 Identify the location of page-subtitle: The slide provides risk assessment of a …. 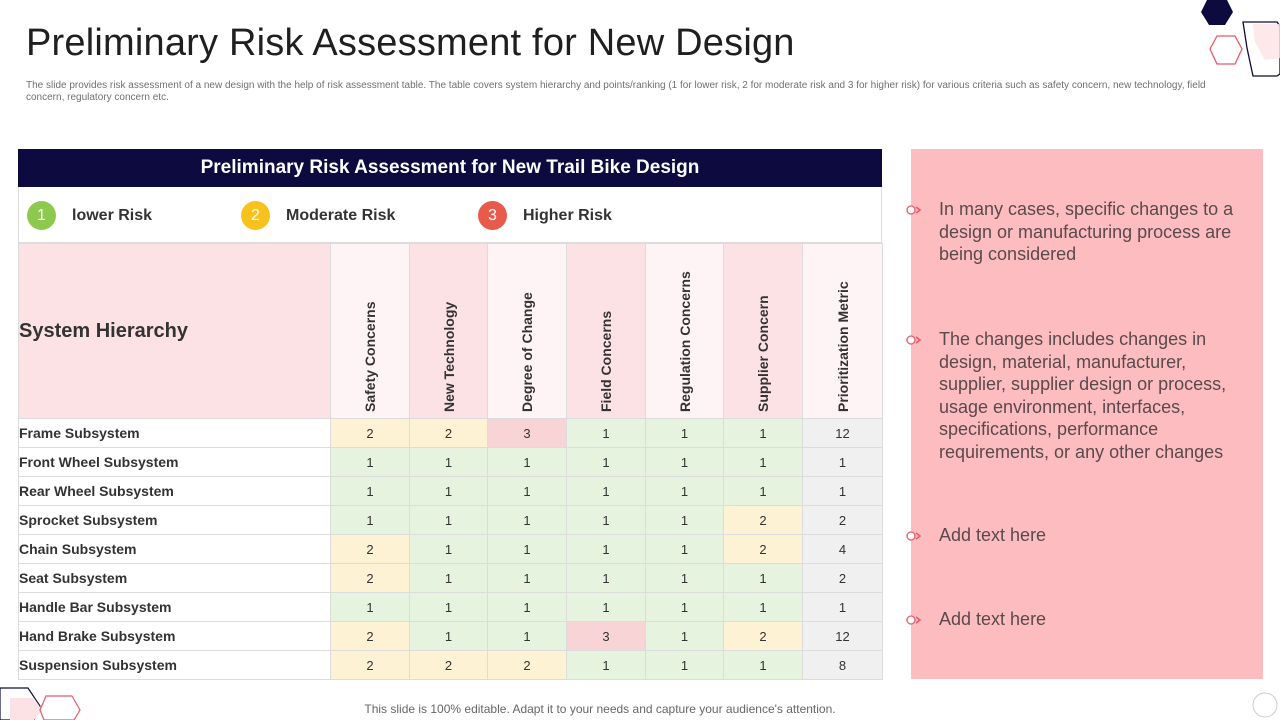
(616, 91).